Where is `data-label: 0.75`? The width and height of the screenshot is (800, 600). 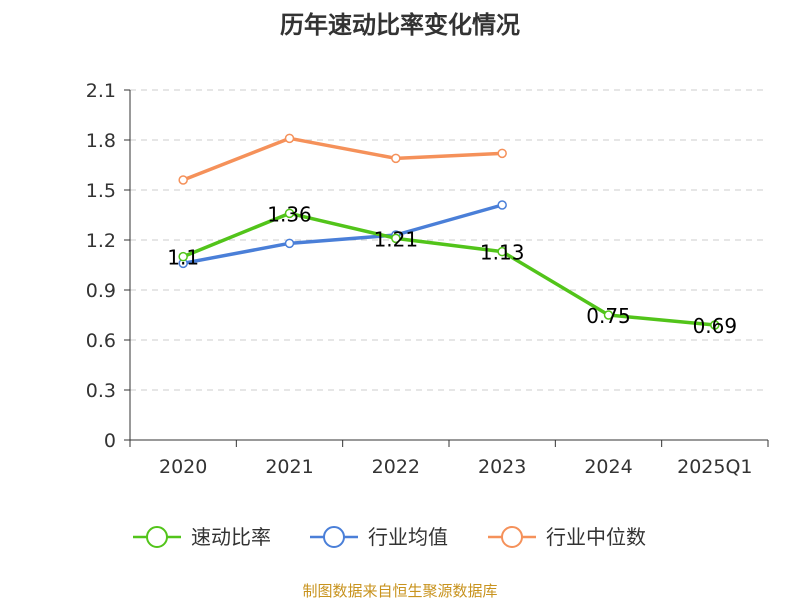
data-label: 0.75 is located at coordinates (608, 316).